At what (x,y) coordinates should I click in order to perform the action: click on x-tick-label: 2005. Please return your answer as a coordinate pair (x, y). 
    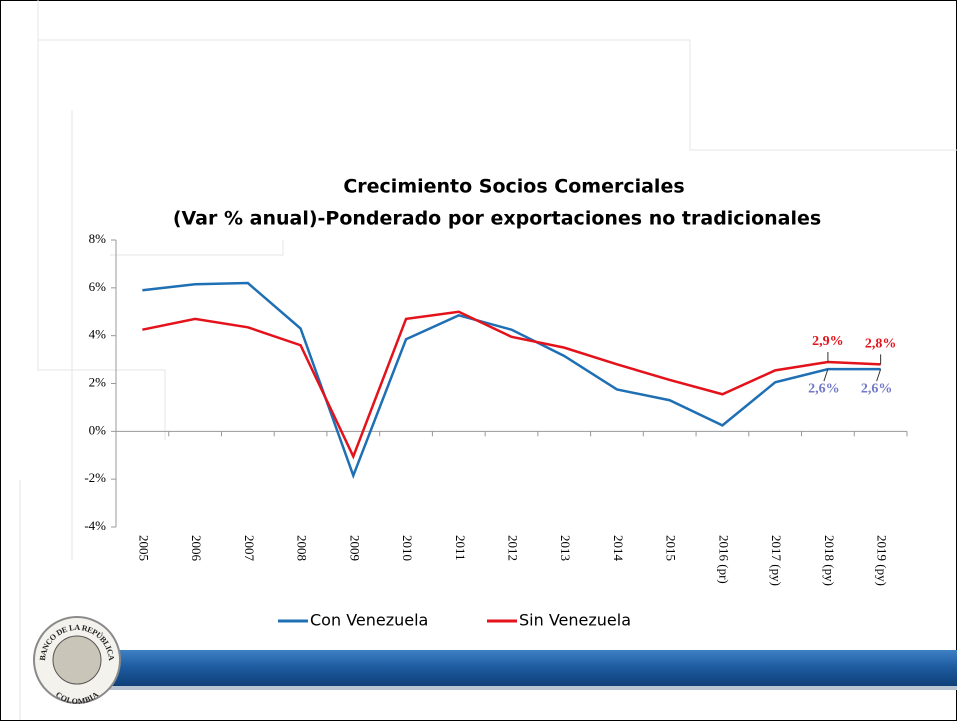
    Looking at the image, I should click on (143, 548).